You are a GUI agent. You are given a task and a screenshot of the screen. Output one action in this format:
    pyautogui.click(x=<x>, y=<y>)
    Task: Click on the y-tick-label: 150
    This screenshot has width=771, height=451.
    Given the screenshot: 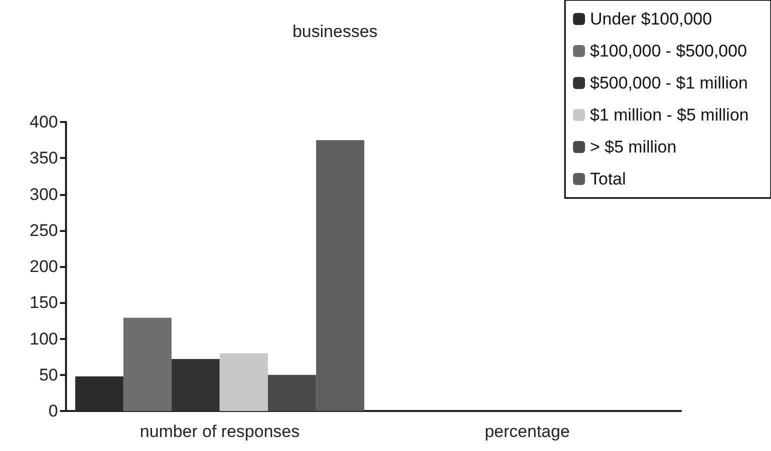 What is the action you would take?
    pyautogui.click(x=44, y=302)
    